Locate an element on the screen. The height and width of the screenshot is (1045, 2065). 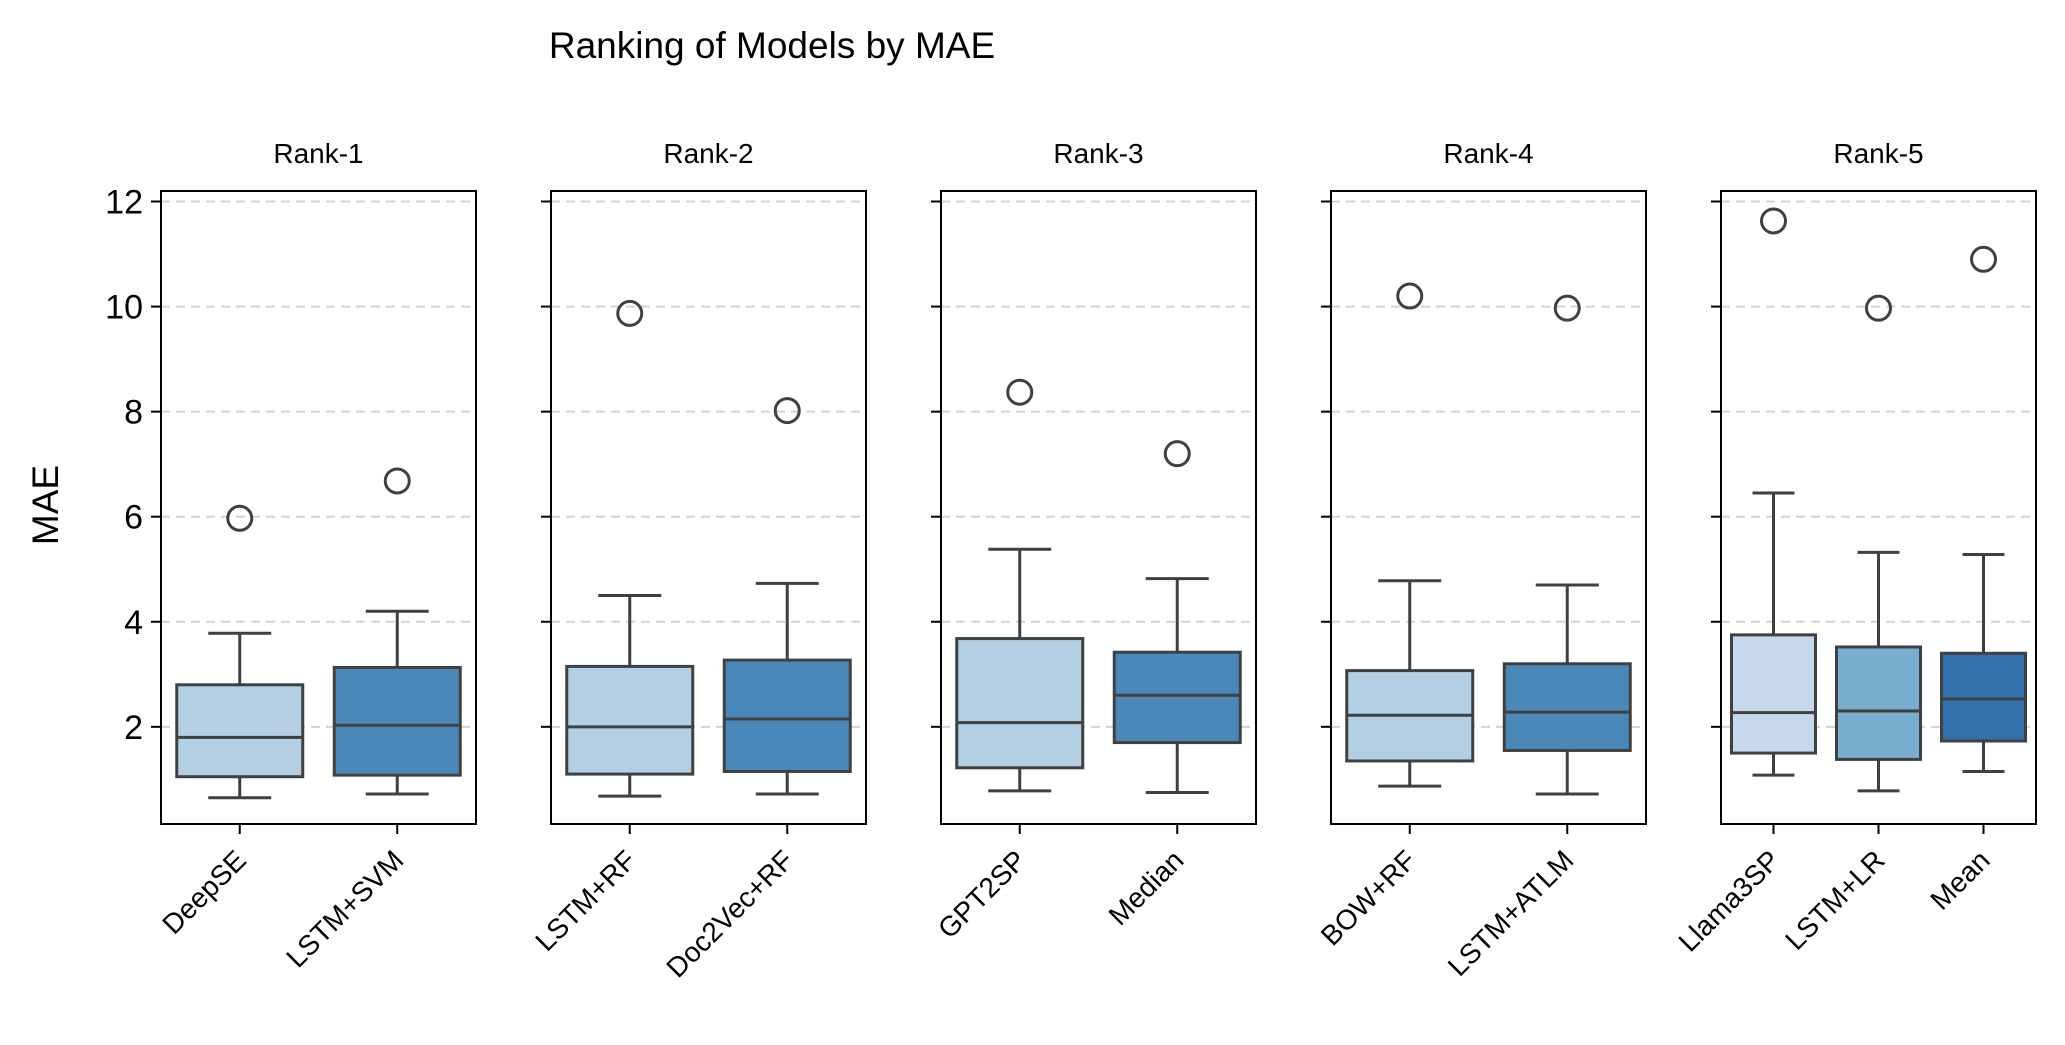
panel-title: Rank-1 is located at coordinates (318, 153).